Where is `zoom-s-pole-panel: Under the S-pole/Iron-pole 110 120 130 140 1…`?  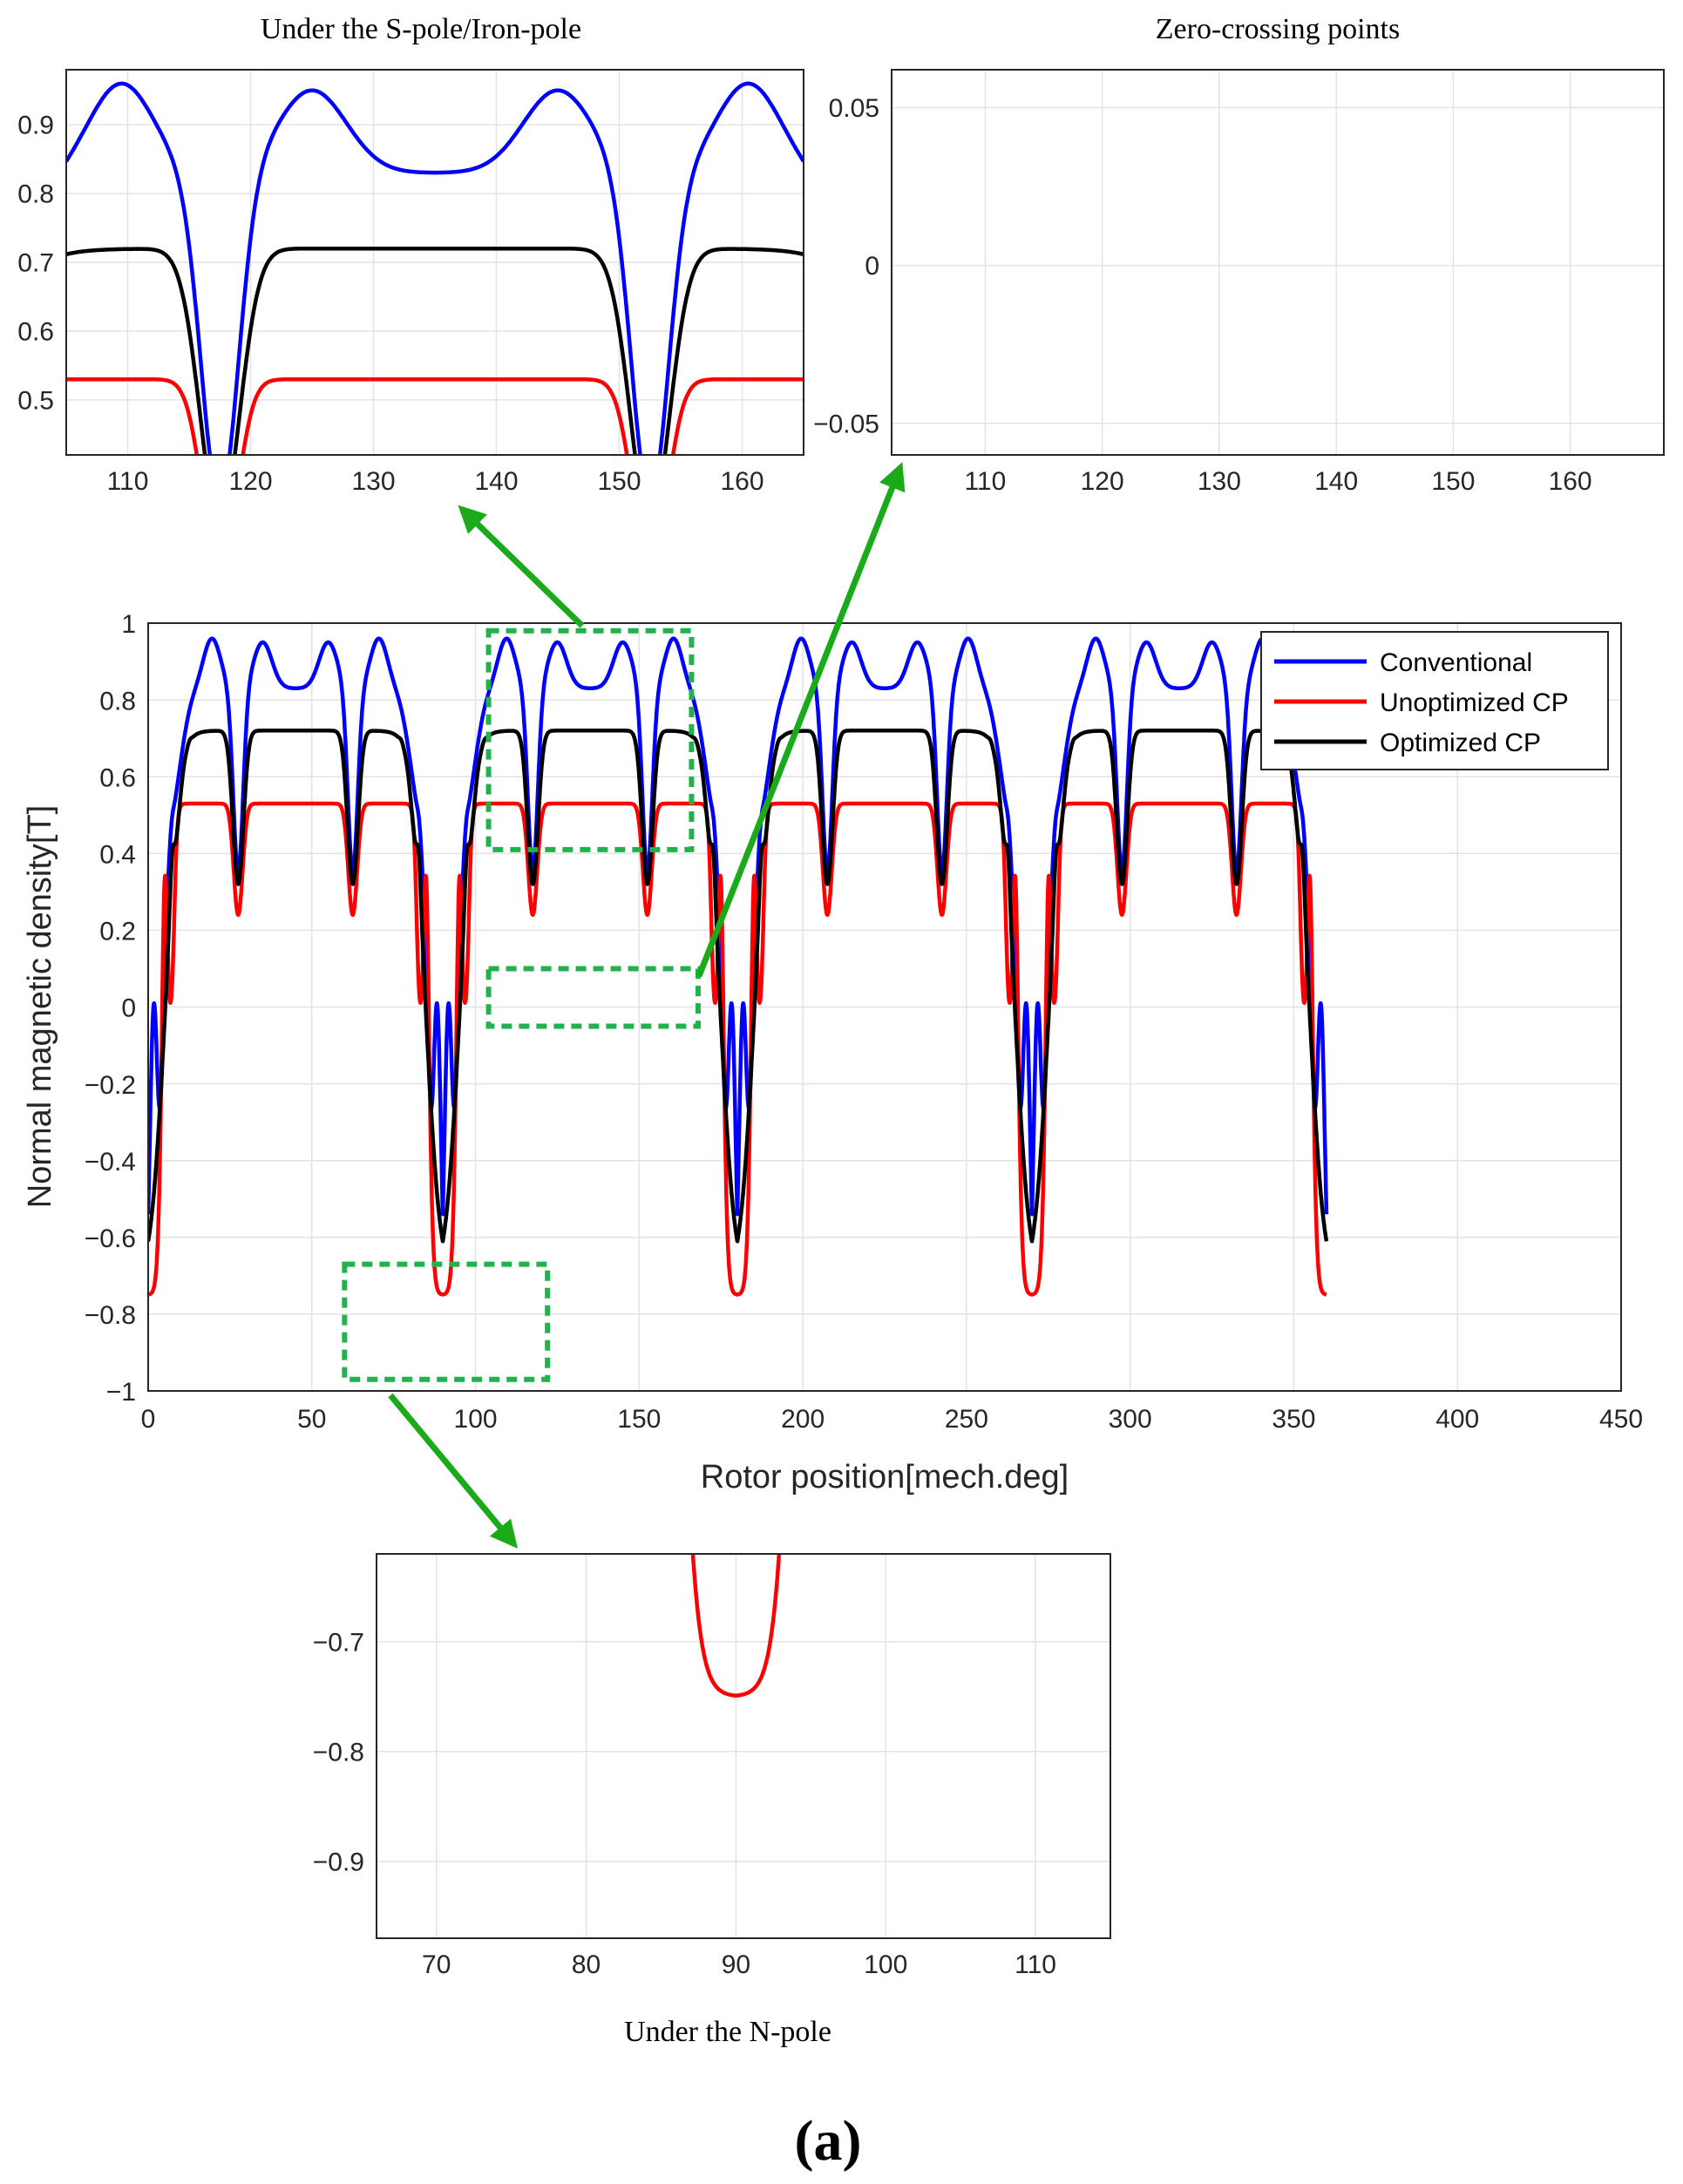
zoom-s-pole-panel: Under the S-pole/Iron-pole 110 120 130 140 1… is located at coordinates (410, 254).